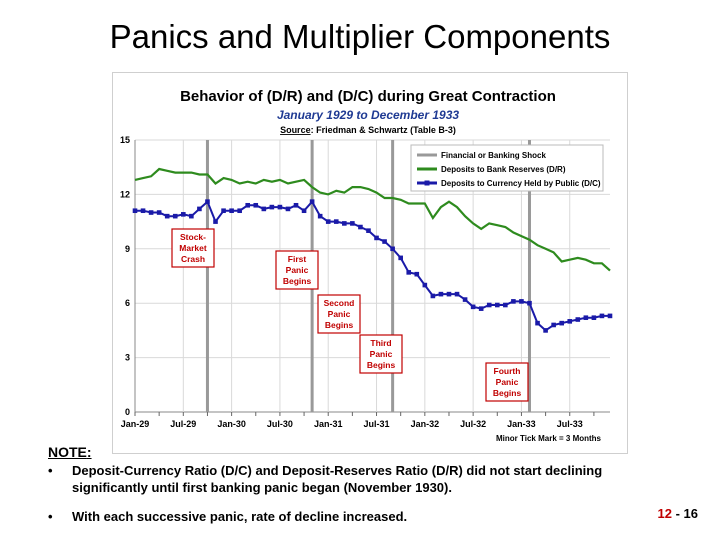 Image resolution: width=720 pixels, height=540 pixels. Describe the element at coordinates (193, 259) in the screenshot. I see `annotation-text: Crash` at that location.